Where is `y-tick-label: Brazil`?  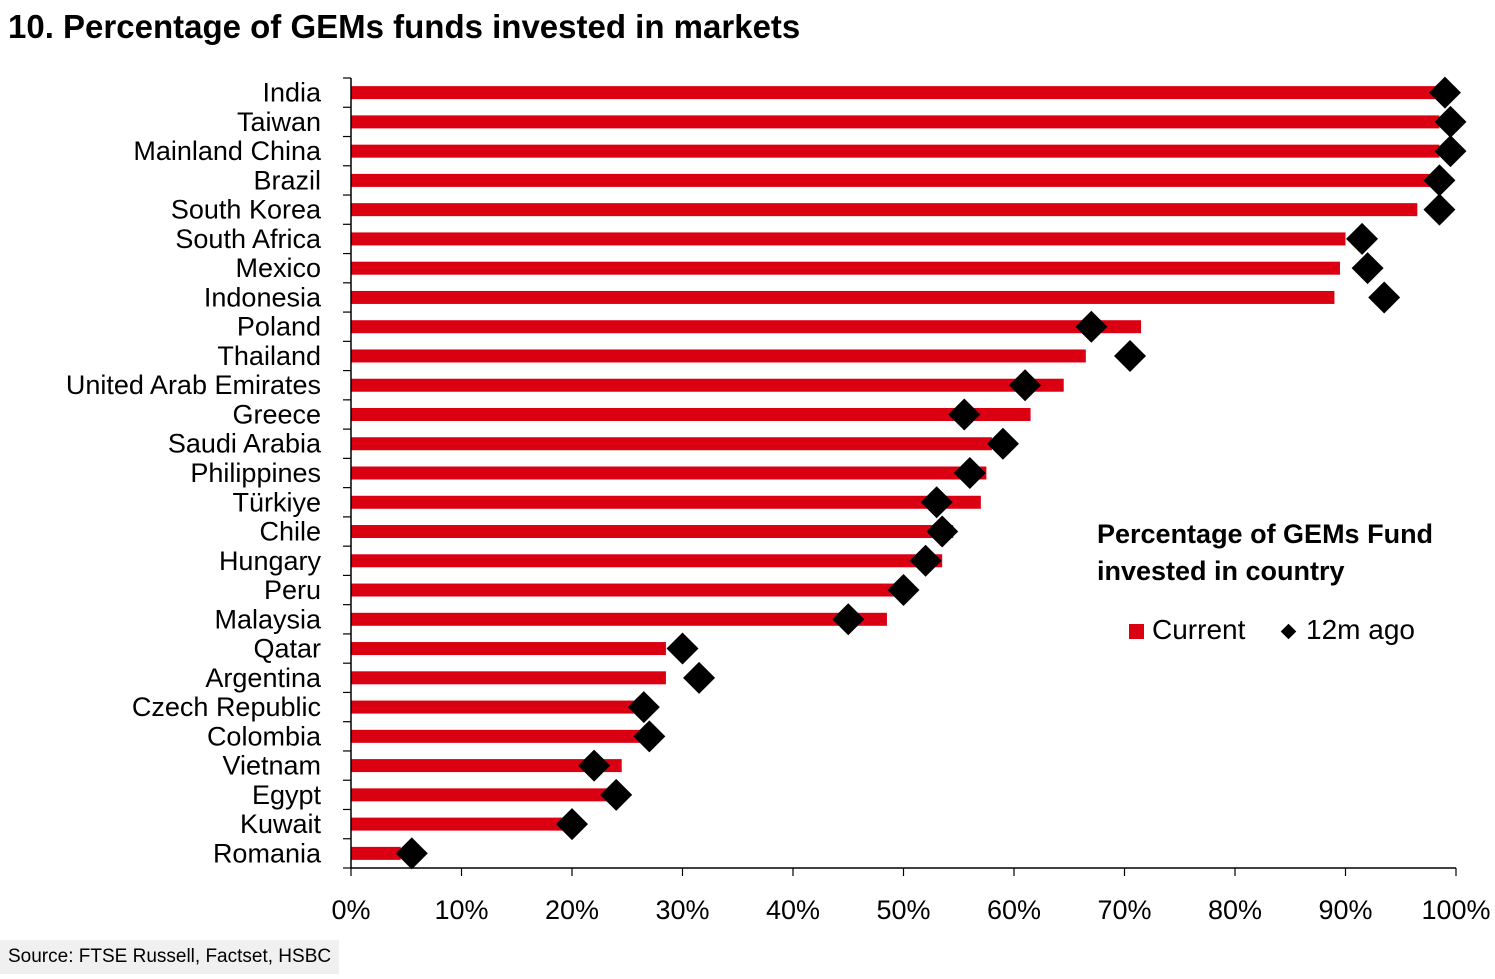 y-tick-label: Brazil is located at coordinates (287, 180).